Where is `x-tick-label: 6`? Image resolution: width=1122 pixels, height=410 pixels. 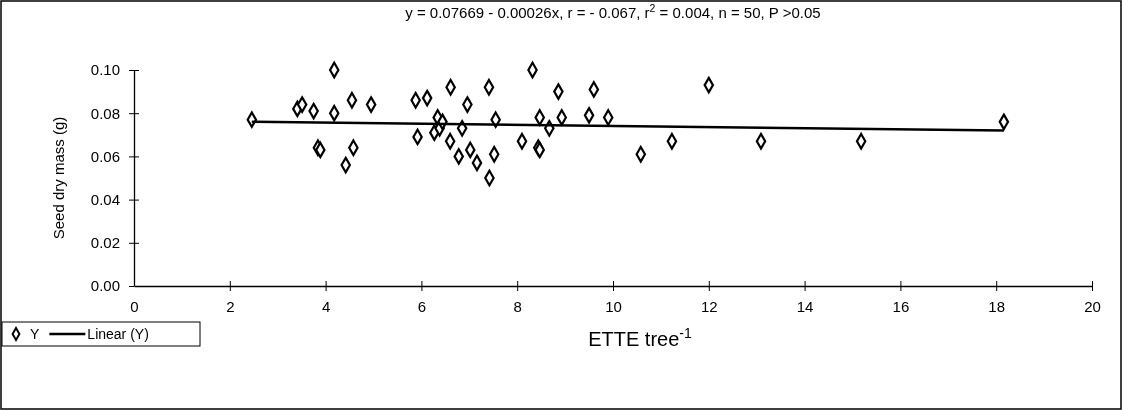
x-tick-label: 6 is located at coordinates (422, 306).